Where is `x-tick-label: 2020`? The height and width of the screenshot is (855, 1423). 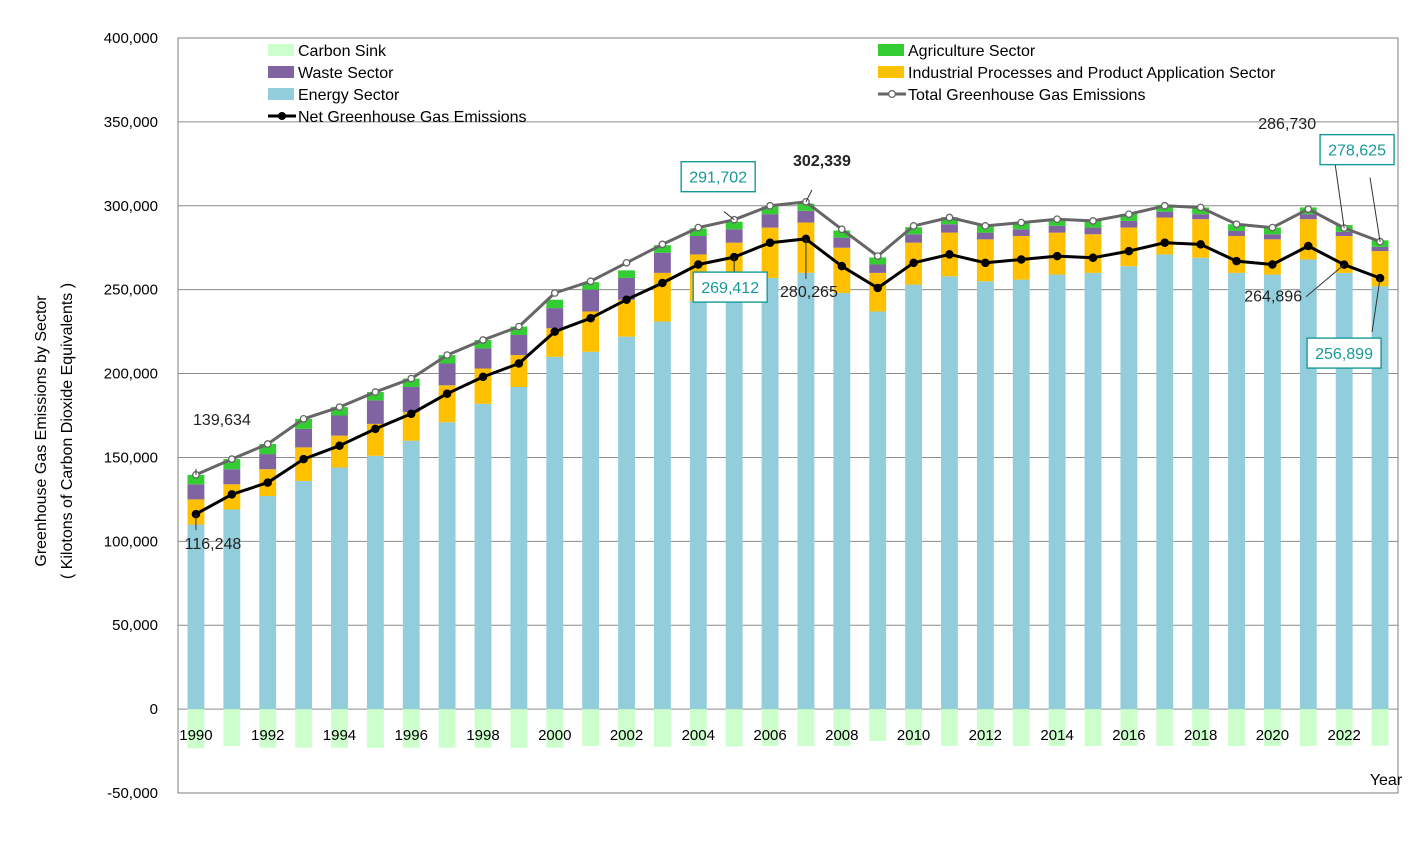 x-tick-label: 2020 is located at coordinates (1272, 735).